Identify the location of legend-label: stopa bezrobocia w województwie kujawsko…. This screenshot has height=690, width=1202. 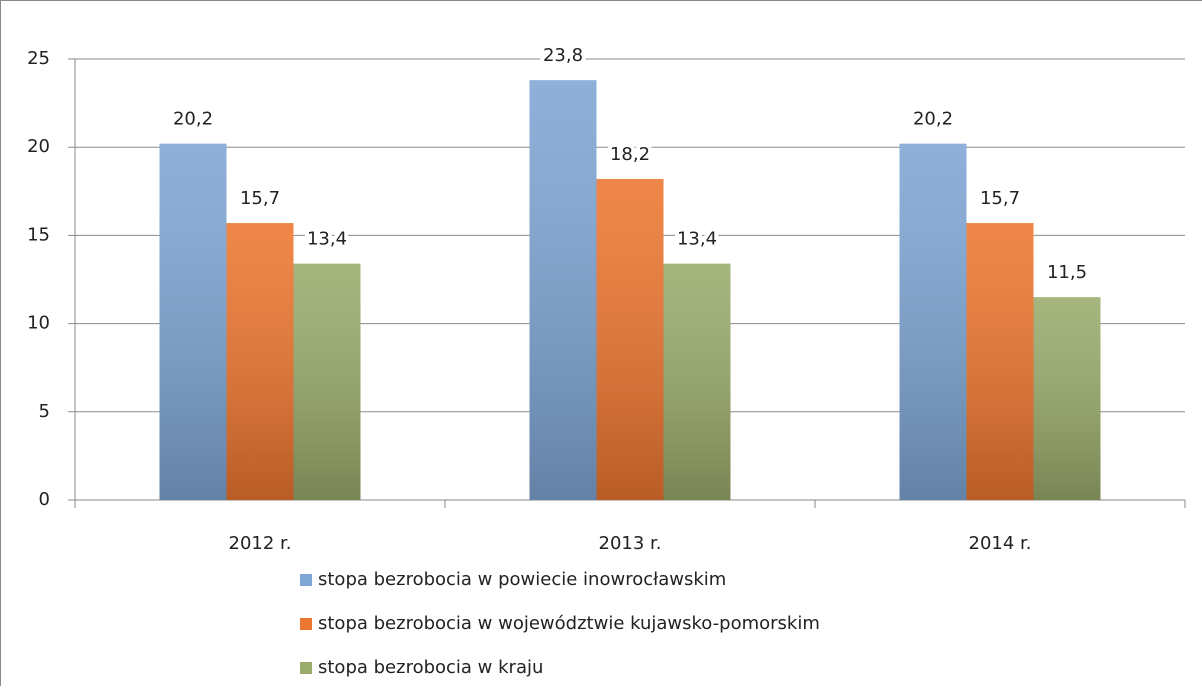
(569, 623).